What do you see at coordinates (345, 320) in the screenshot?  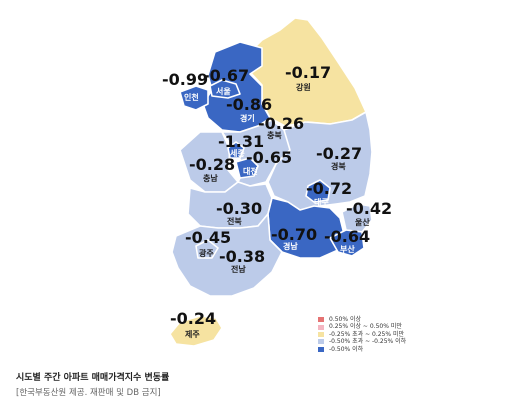 I see `legend-label: 0.50% 이상` at bounding box center [345, 320].